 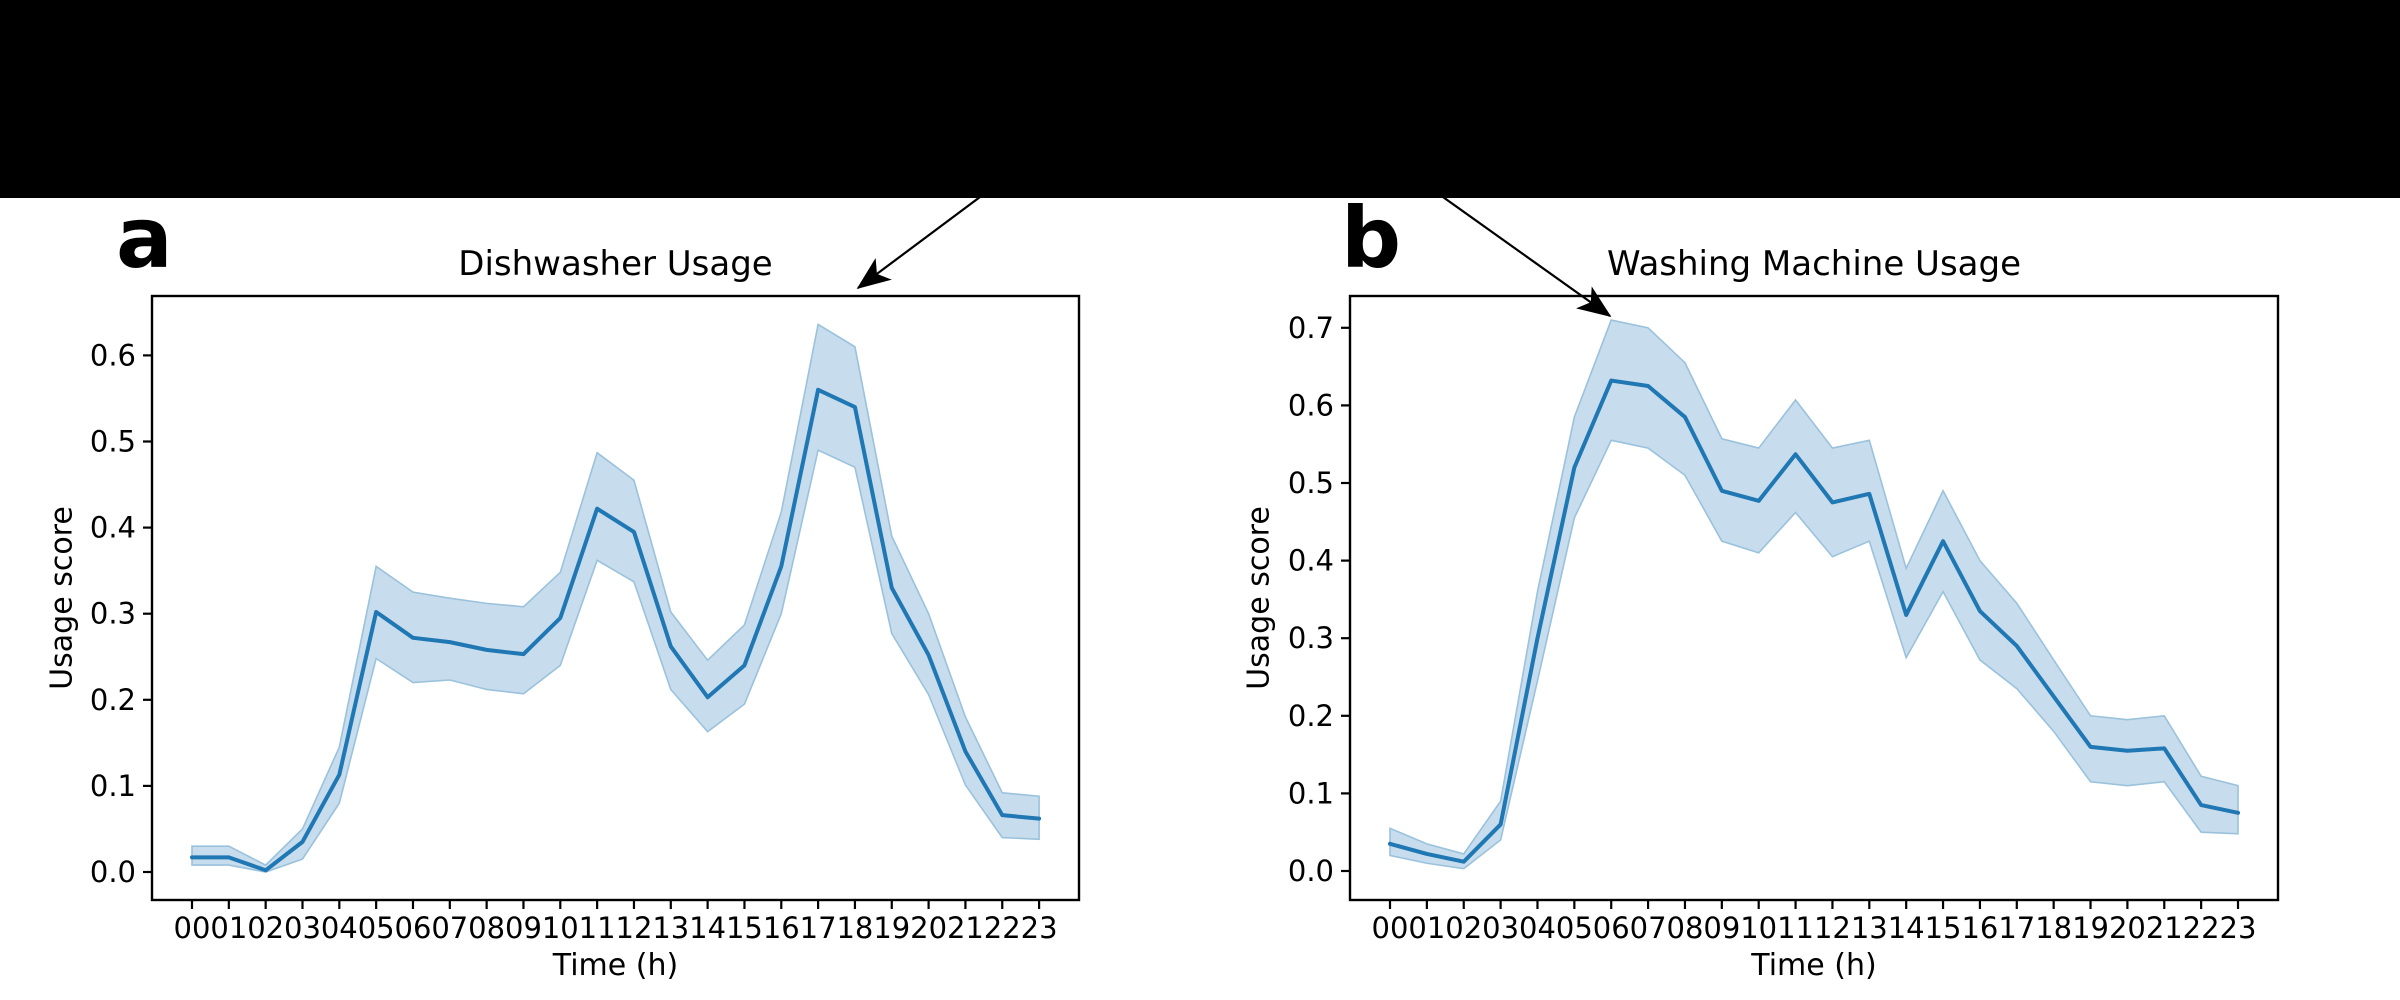 I want to click on panel-label-b: b, so click(x=1371, y=238).